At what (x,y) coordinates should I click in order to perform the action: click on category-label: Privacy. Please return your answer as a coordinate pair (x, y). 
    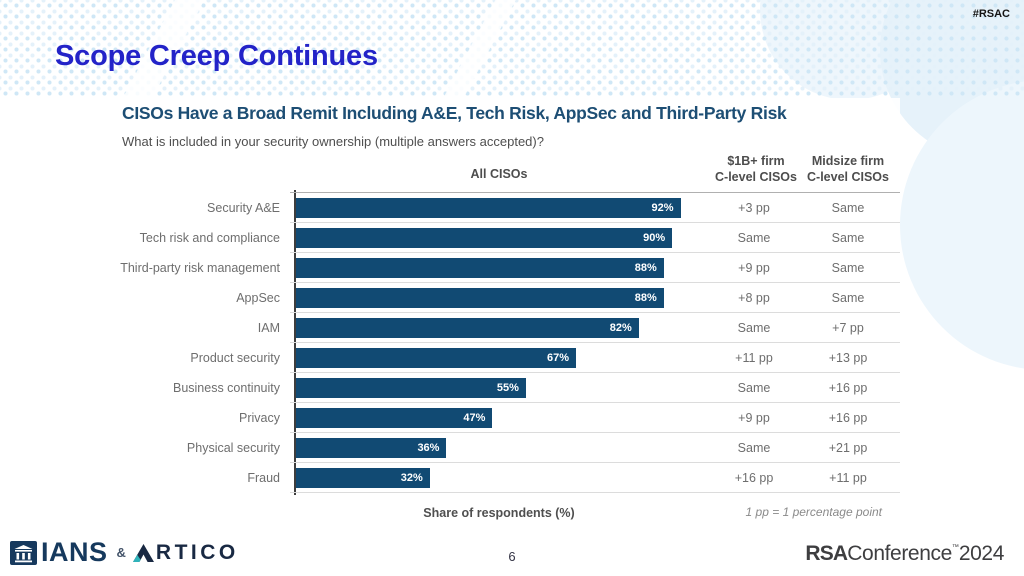
    Looking at the image, I should click on (259, 418).